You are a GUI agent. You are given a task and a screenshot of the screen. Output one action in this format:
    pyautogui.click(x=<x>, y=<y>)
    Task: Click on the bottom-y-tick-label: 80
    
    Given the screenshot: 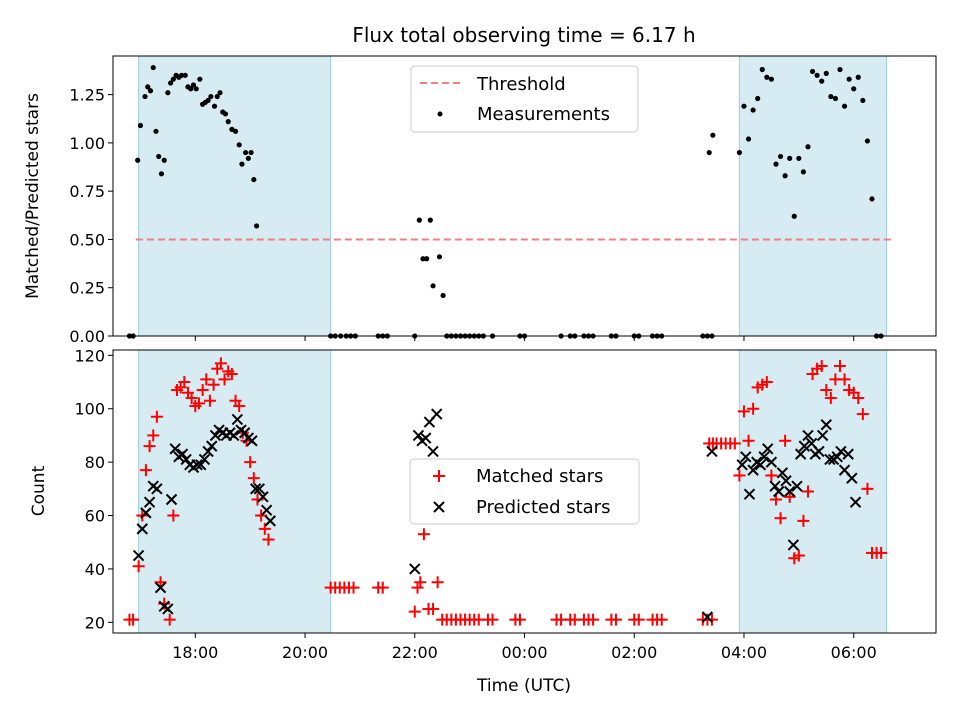 What is the action you would take?
    pyautogui.click(x=95, y=462)
    